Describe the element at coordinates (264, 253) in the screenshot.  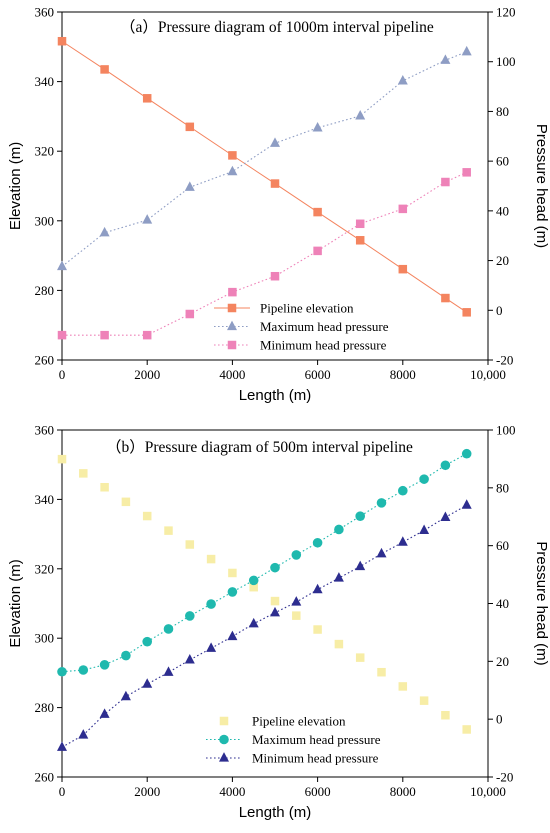
I see `series-line` at that location.